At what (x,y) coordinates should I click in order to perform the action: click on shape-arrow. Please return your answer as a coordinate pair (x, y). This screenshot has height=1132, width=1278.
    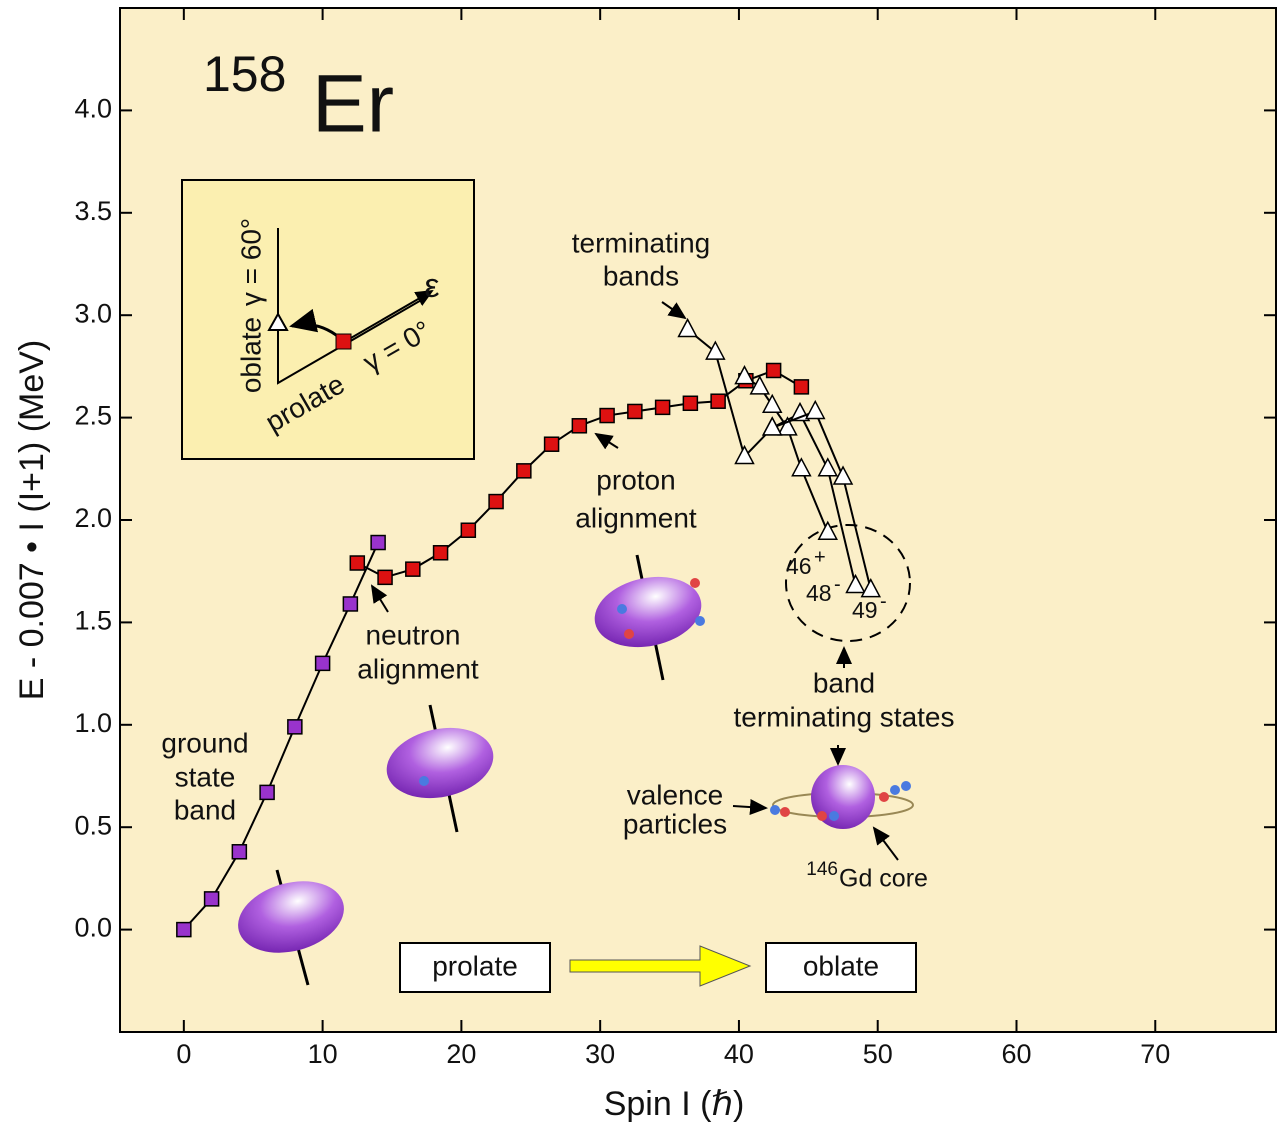
    Looking at the image, I should click on (660, 966).